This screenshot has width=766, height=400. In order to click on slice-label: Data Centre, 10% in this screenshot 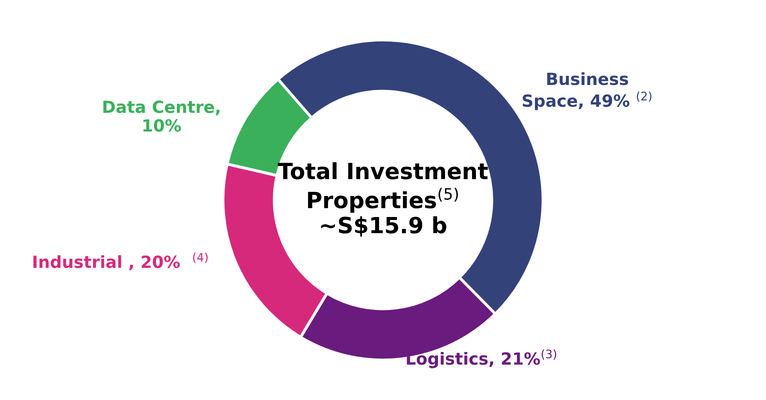, I will do `click(161, 116)`.